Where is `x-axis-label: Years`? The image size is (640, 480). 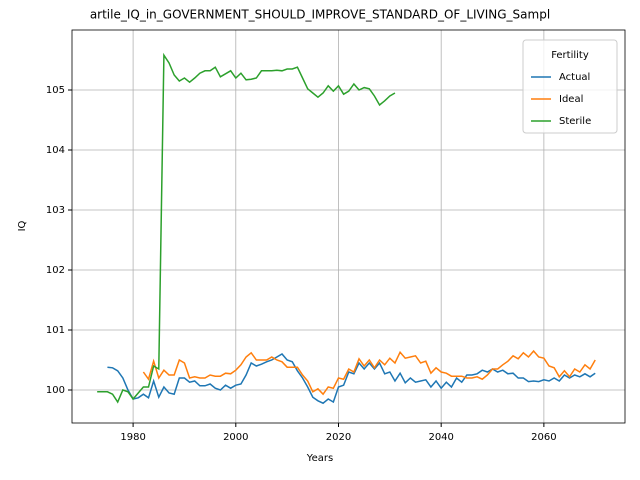 x-axis-label: Years is located at coordinates (319, 458).